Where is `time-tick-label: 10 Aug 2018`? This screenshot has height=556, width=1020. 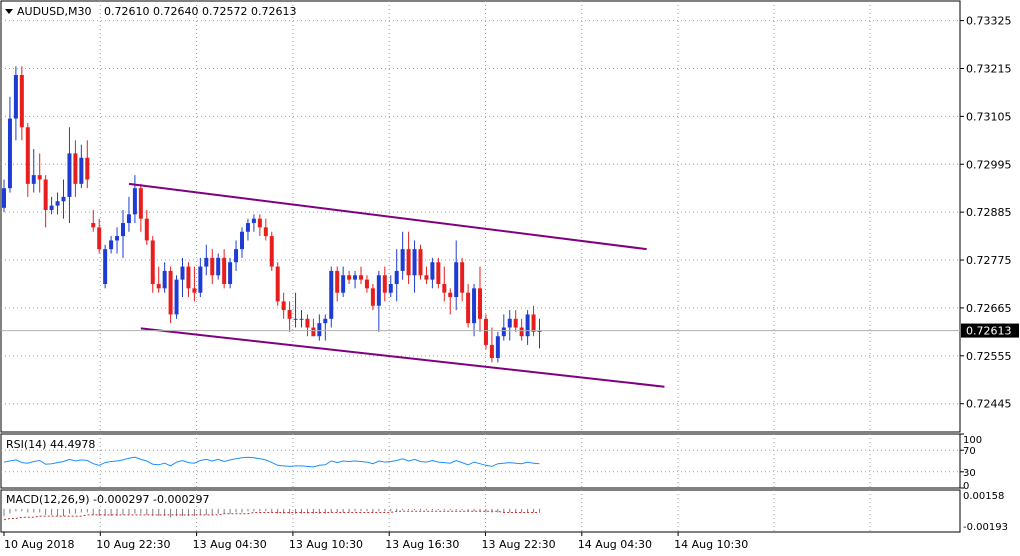 time-tick-label: 10 Aug 2018 is located at coordinates (39, 544).